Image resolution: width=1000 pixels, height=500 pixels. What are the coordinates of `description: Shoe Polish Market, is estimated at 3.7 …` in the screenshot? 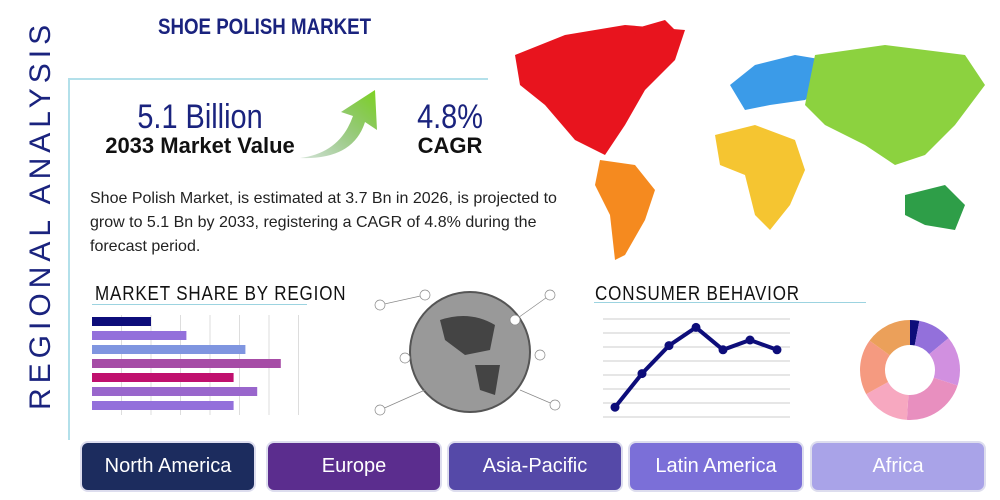 It's located at (323, 222).